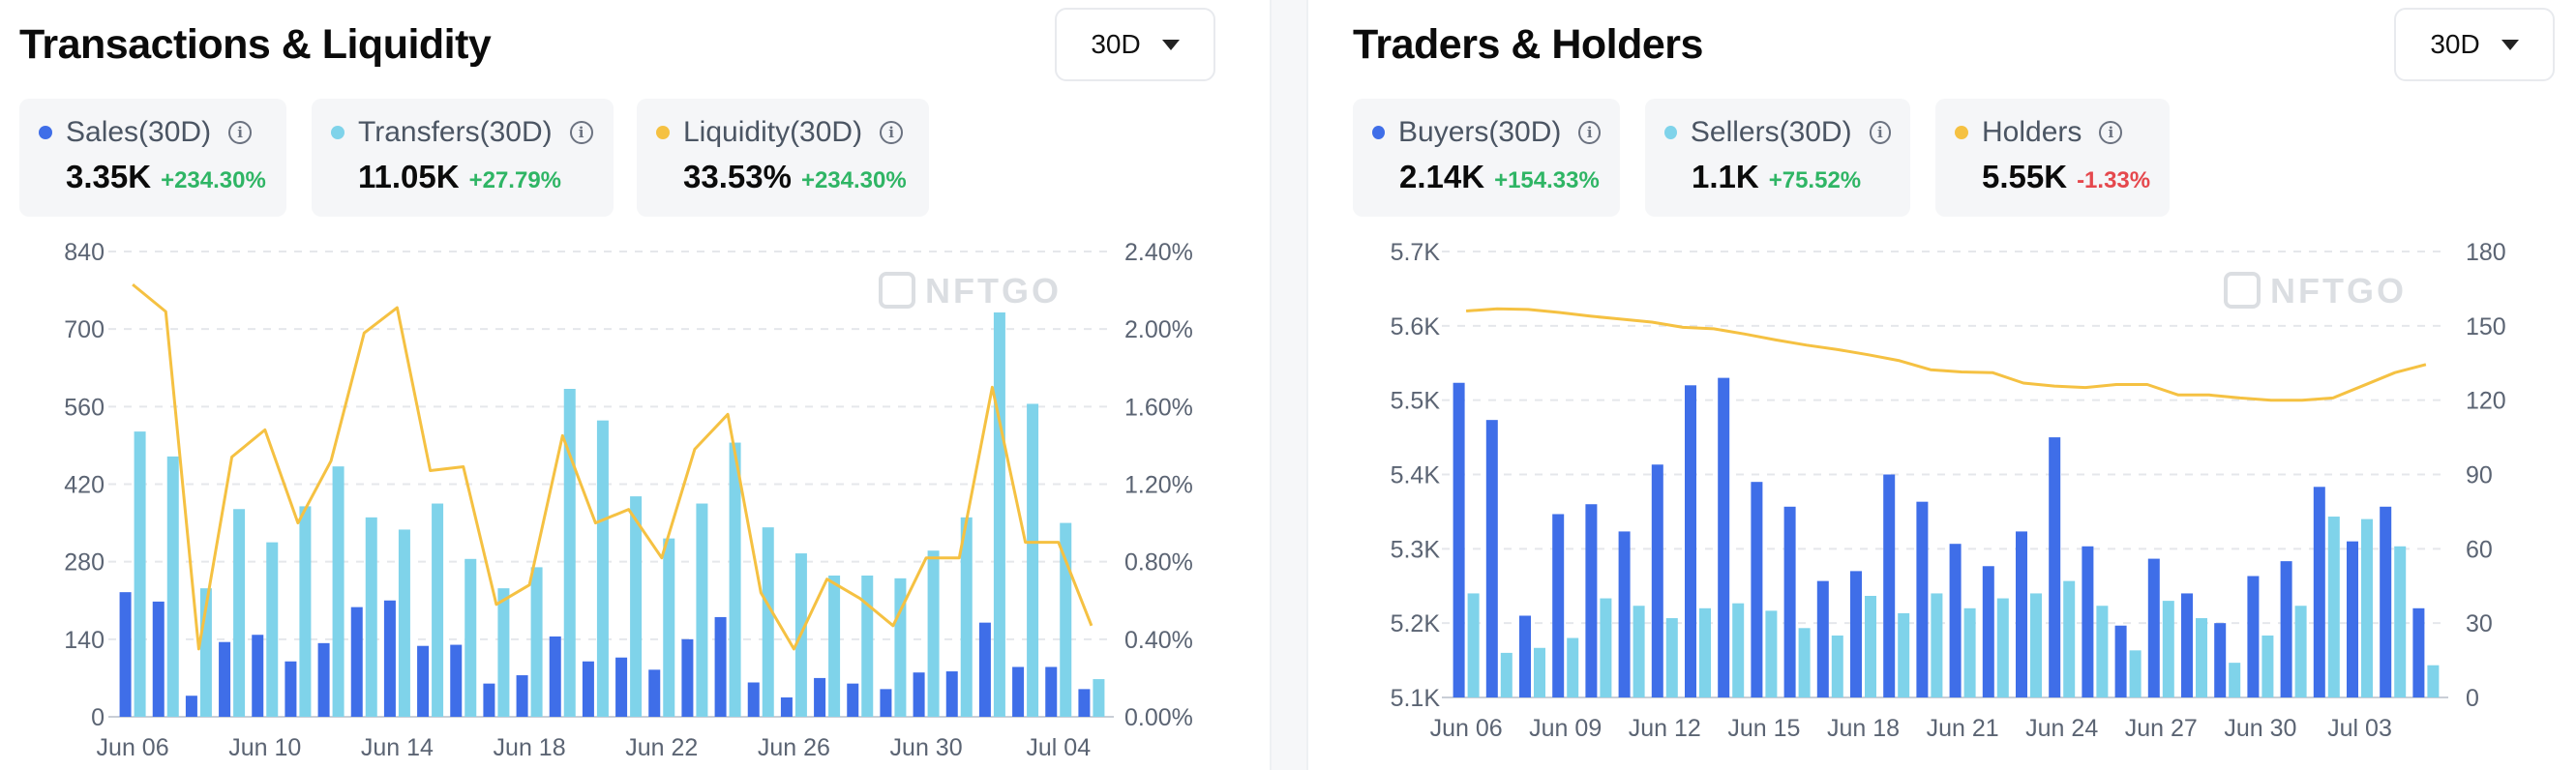  I want to click on stat-change: +75.52%, so click(1815, 180).